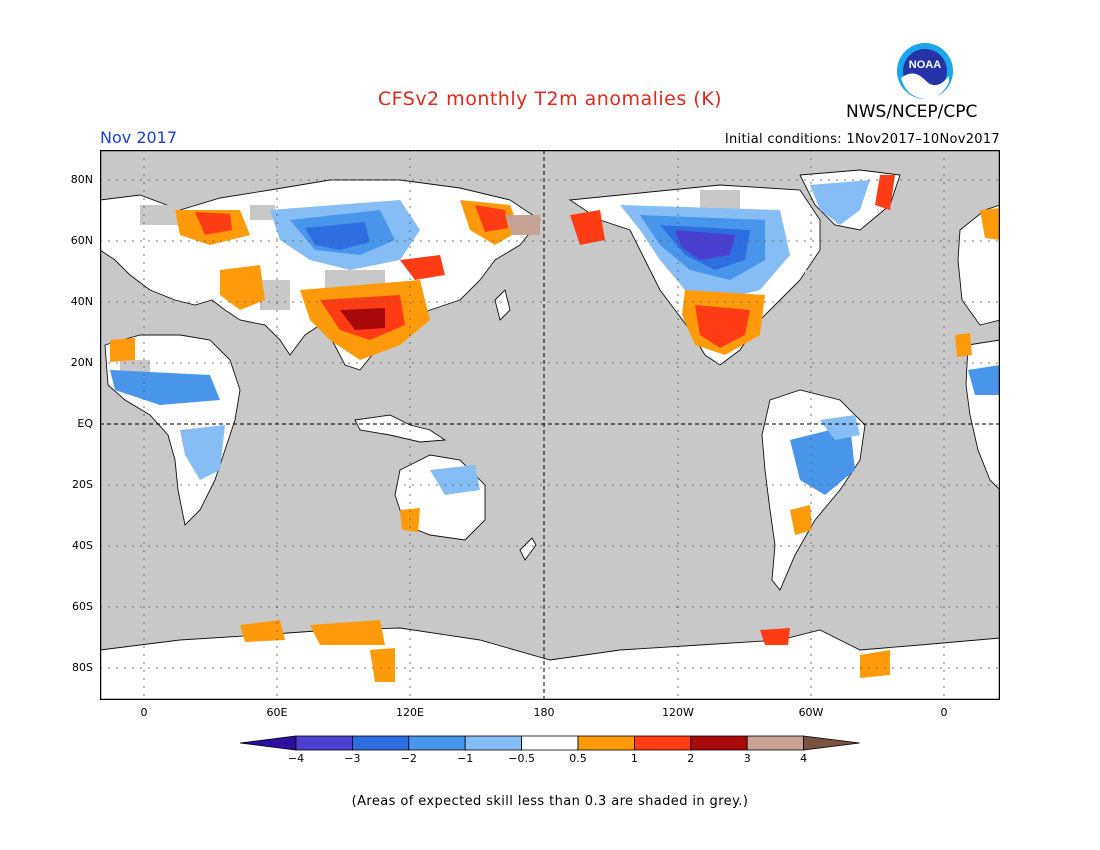 This screenshot has width=1100, height=850. I want to click on new-zealand-landmass, so click(528, 549).